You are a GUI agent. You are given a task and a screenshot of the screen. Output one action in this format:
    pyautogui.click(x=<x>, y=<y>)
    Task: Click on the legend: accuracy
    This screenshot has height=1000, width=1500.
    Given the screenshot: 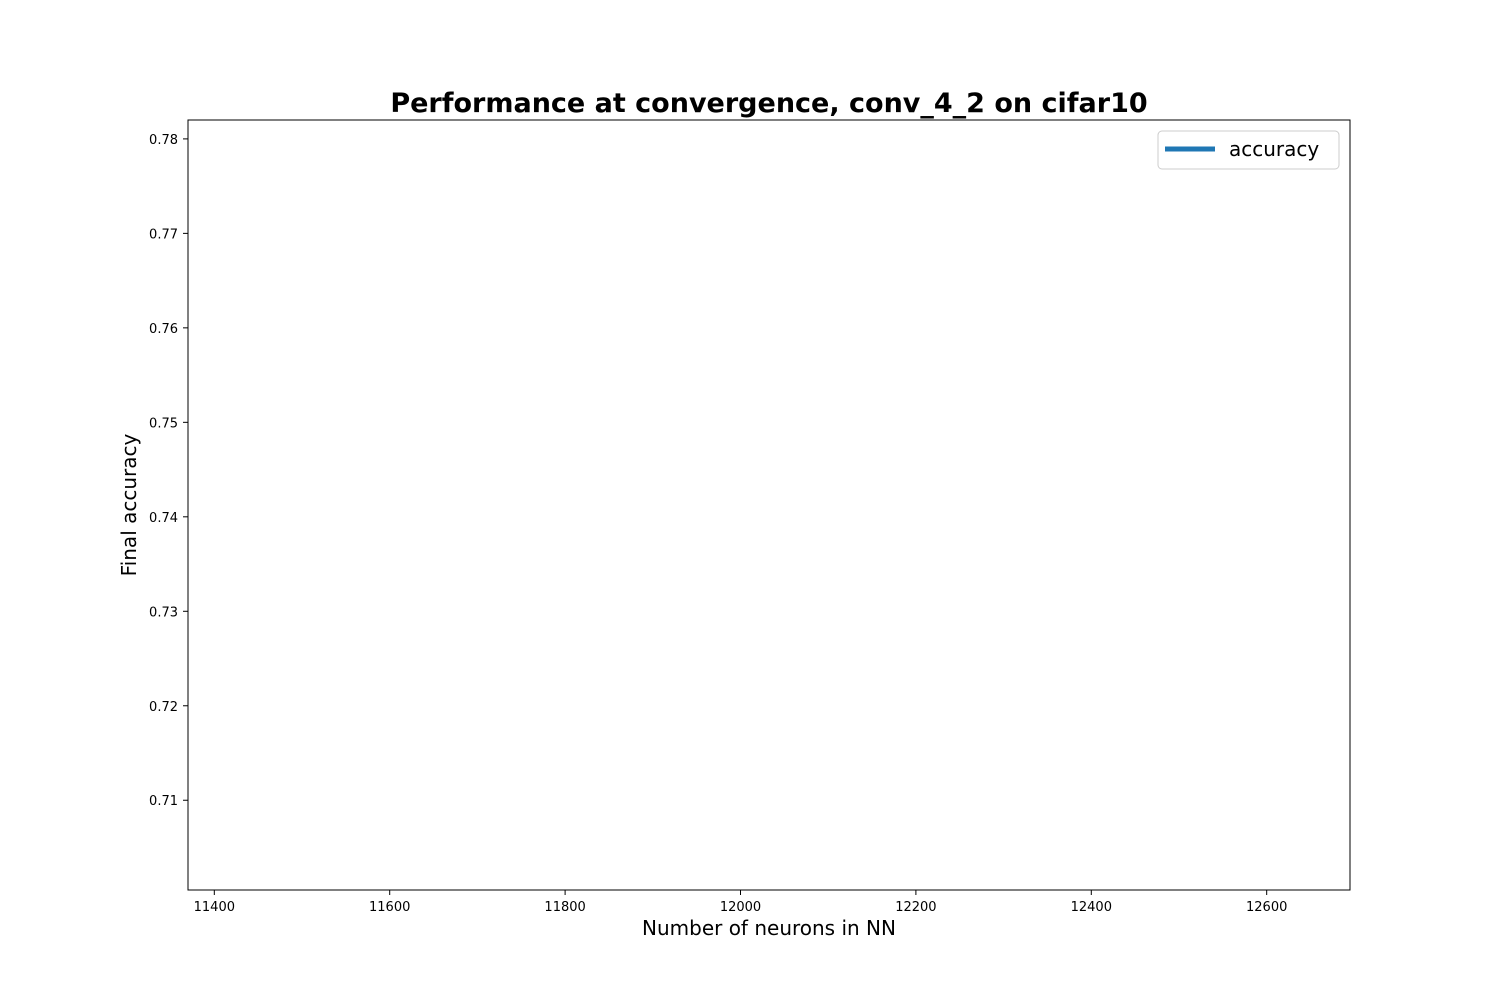 What is the action you would take?
    pyautogui.click(x=1248, y=150)
    